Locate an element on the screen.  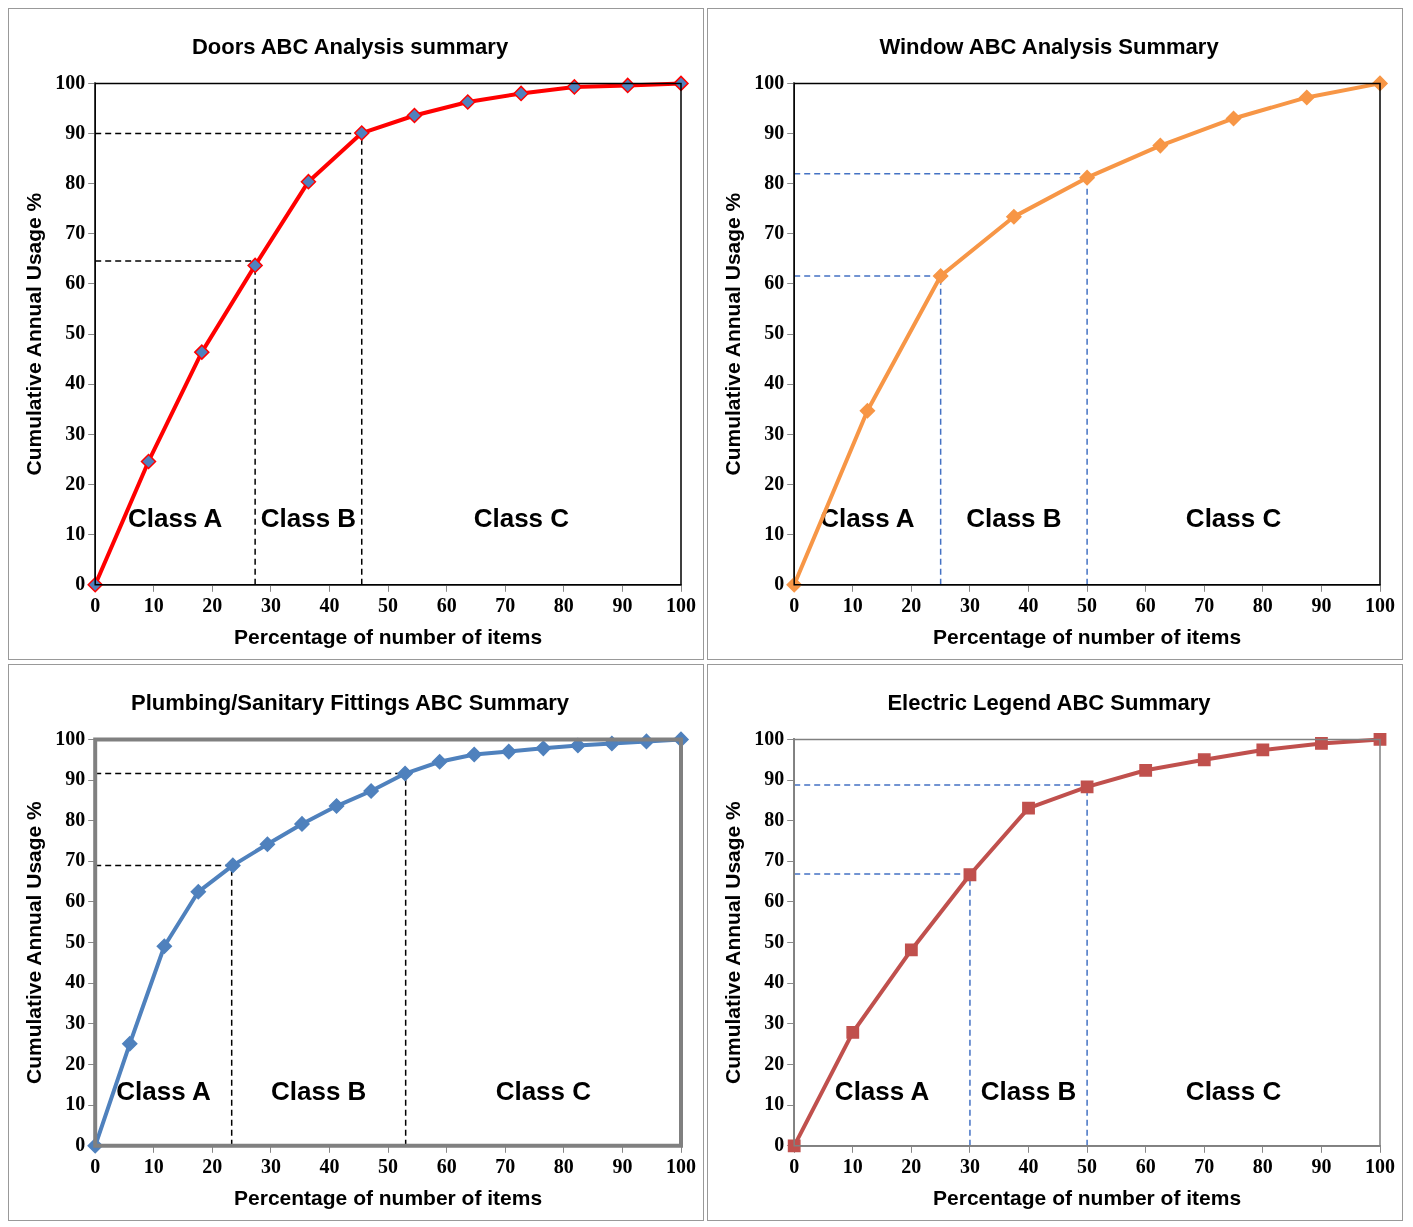
y-tick-label: 0 is located at coordinates (80, 1143).